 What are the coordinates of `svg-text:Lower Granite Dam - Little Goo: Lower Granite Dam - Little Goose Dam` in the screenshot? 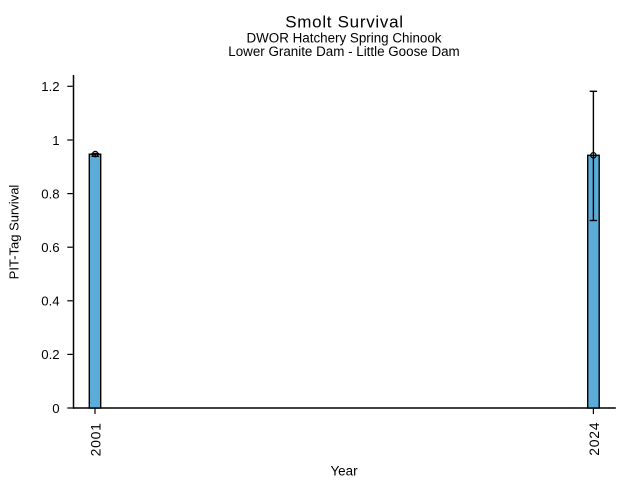 It's located at (343, 51).